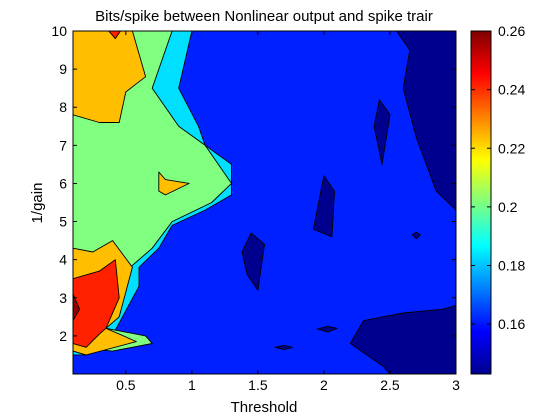  Describe the element at coordinates (37, 203) in the screenshot. I see `y-axis-label: 1/gain` at that location.